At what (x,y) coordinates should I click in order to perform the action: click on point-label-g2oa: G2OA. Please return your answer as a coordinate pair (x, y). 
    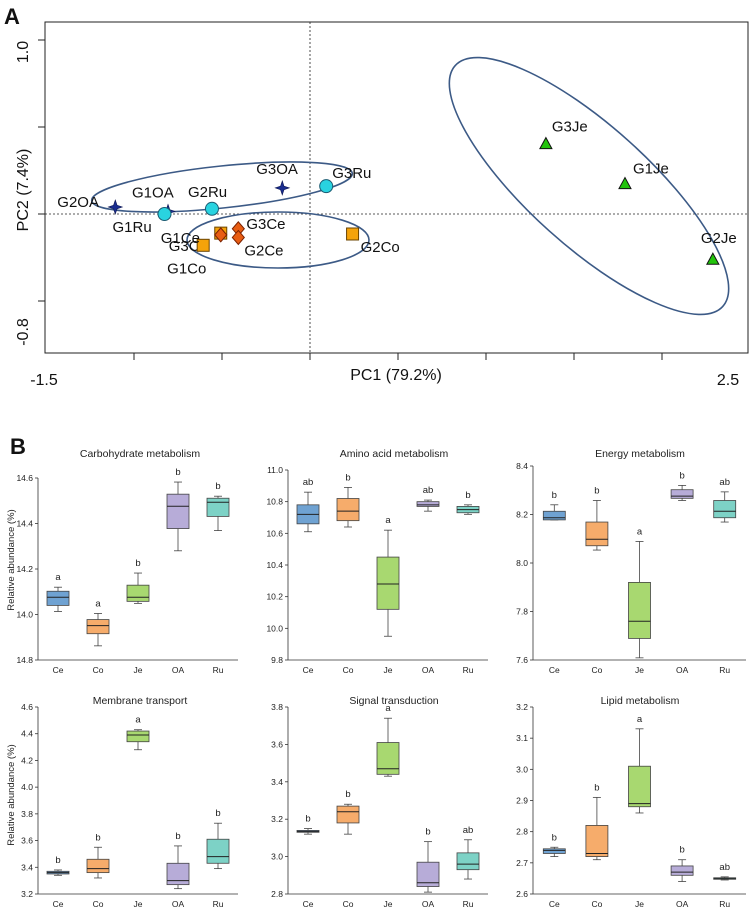
    Looking at the image, I should click on (78, 202).